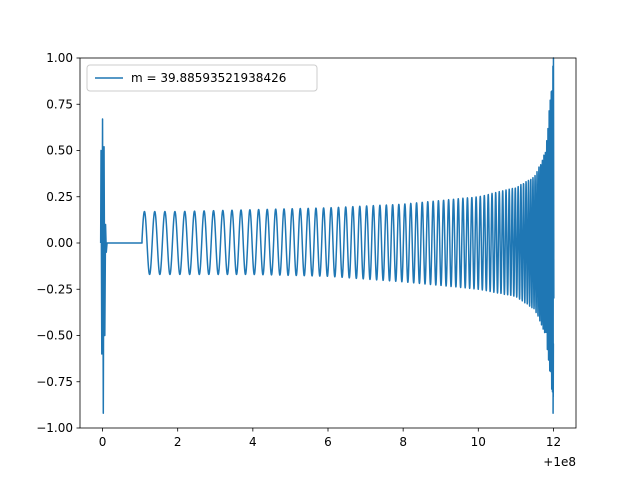 The image size is (640, 480). What do you see at coordinates (253, 442) in the screenshot?
I see `x-tick-label: 4` at bounding box center [253, 442].